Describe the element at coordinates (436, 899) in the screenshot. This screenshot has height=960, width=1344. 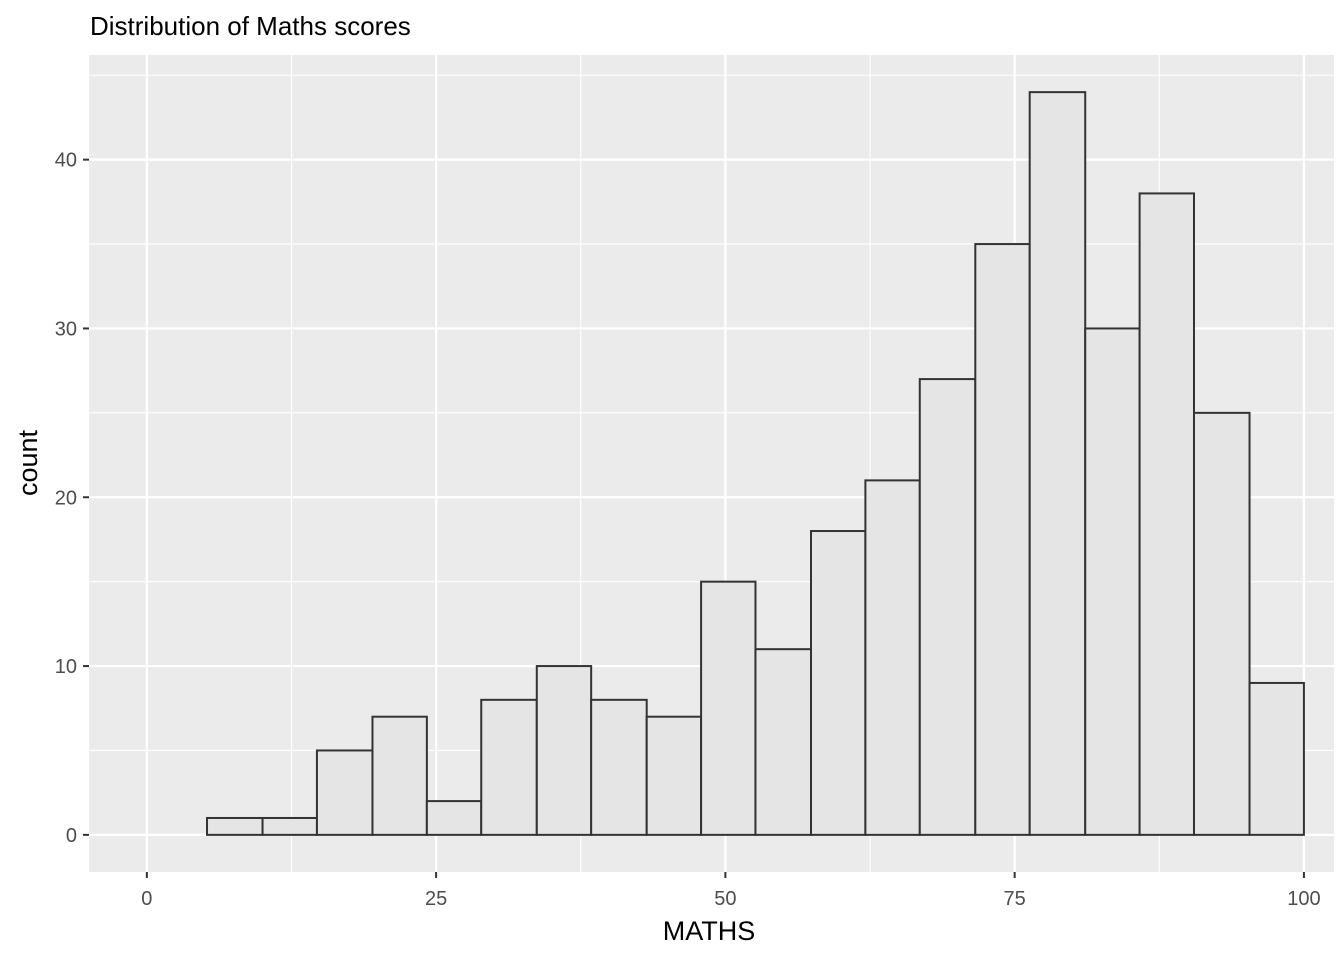
I see `x-tick-label: 25` at that location.